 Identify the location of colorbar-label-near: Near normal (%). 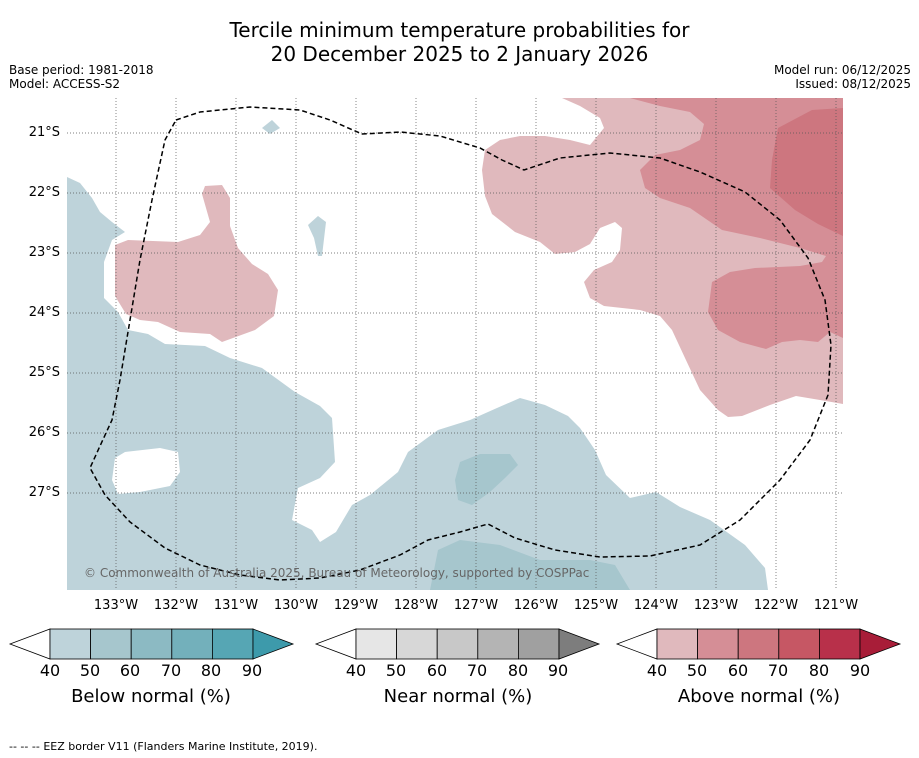
(458, 696).